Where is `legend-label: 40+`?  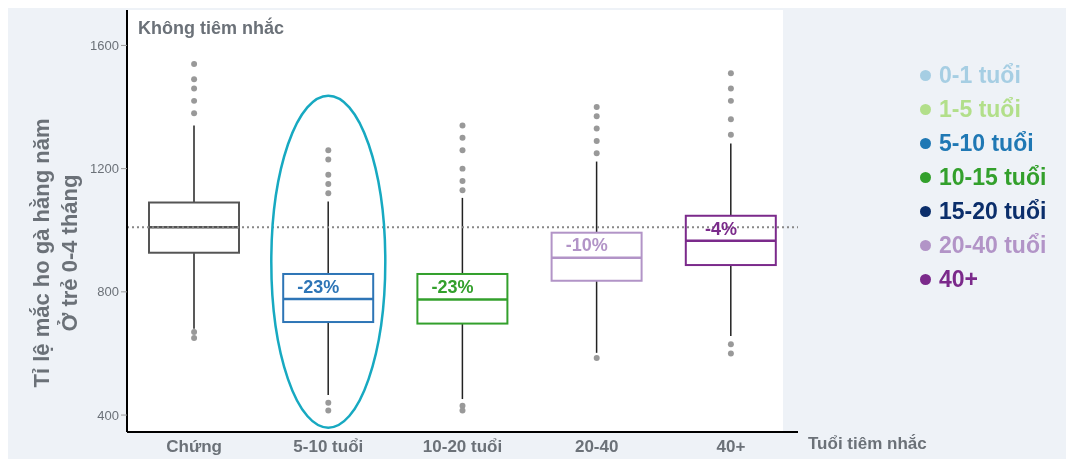 legend-label: 40+ is located at coordinates (959, 279).